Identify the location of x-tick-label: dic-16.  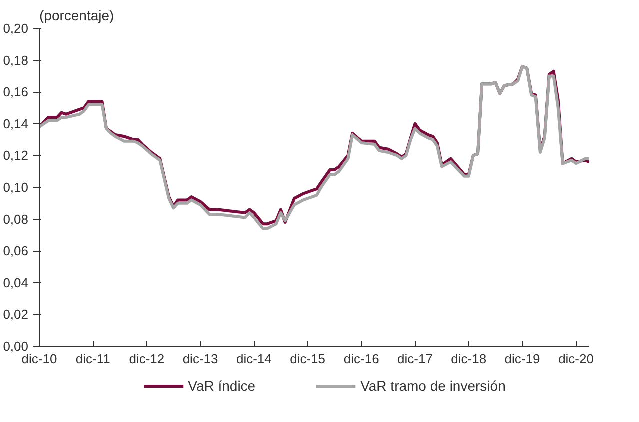
(362, 359).